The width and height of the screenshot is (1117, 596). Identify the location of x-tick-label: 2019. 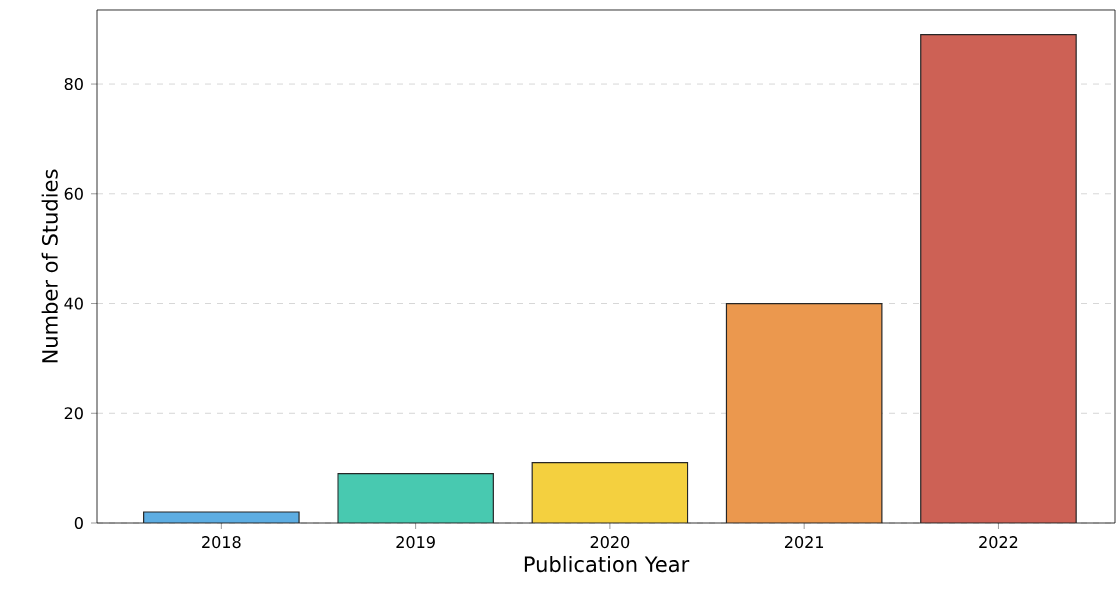
(415, 542).